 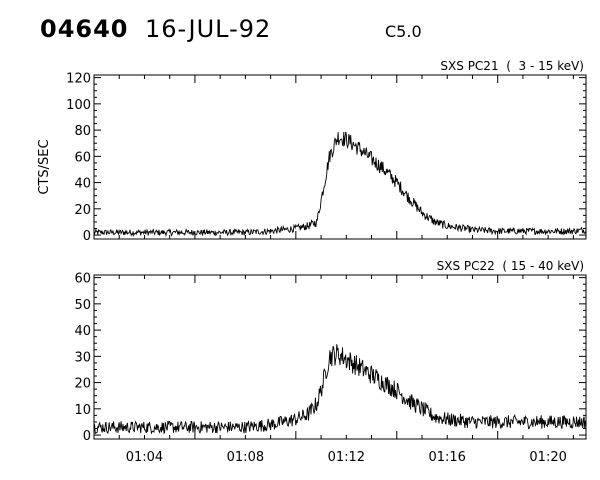 I want to click on goes-class: C5.0, so click(x=403, y=31).